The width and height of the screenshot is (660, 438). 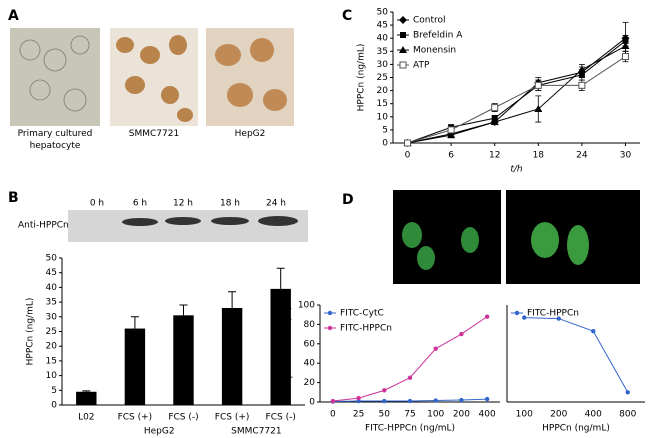 What do you see at coordinates (51, 332) in the screenshot?
I see `y-tick-label: 25` at bounding box center [51, 332].